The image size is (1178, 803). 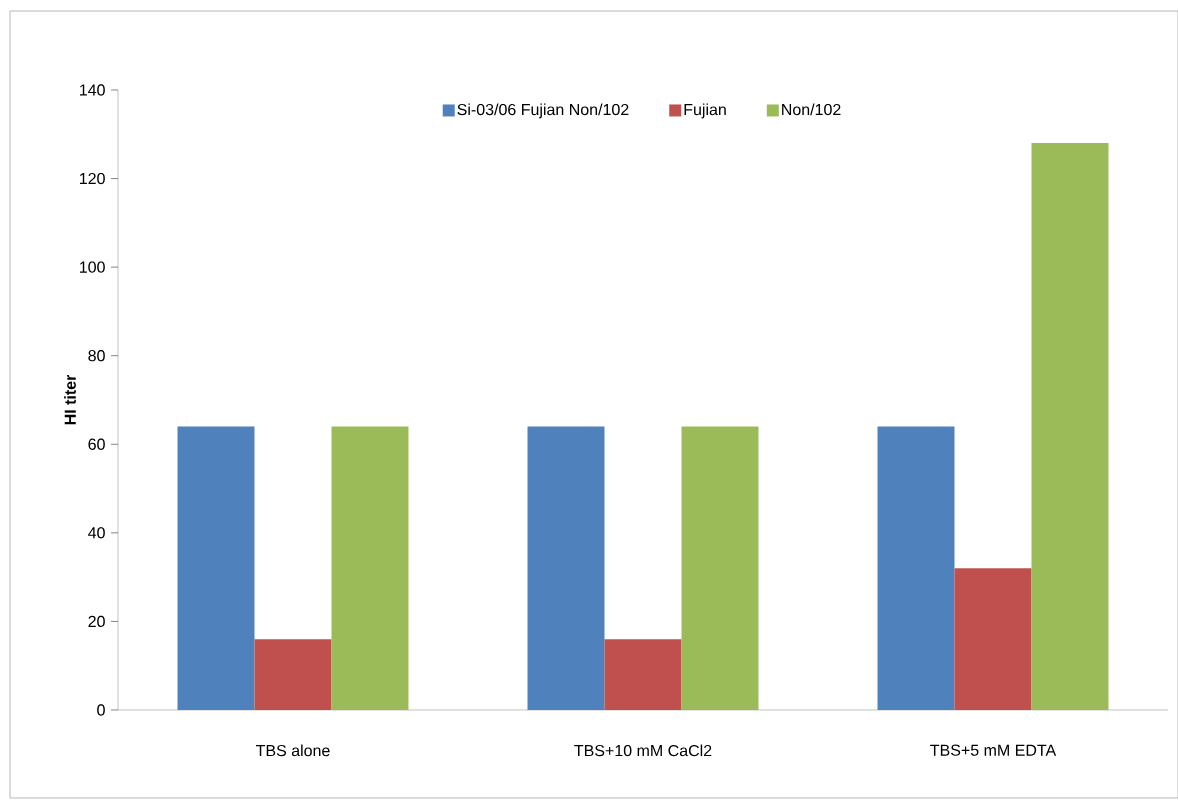 I want to click on y-tick-label: 0, so click(x=101, y=710).